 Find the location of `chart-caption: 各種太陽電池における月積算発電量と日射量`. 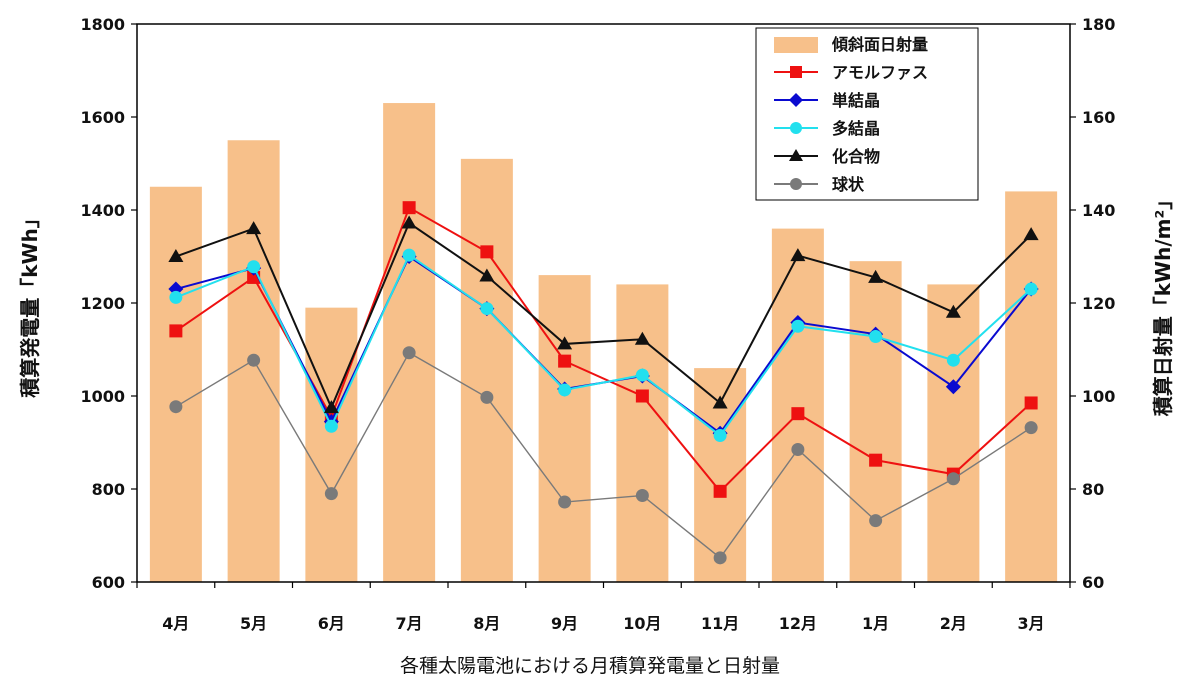

chart-caption: 各種太陽電池における月積算発電量と日射量 is located at coordinates (590, 666).